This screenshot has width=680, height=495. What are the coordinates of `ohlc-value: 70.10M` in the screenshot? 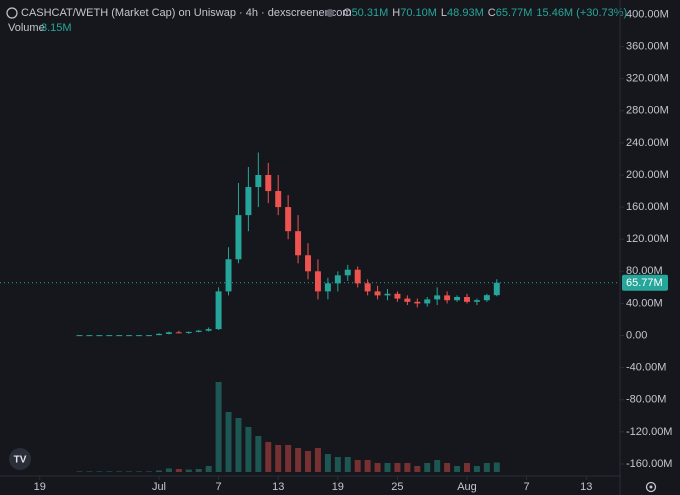 It's located at (418, 13).